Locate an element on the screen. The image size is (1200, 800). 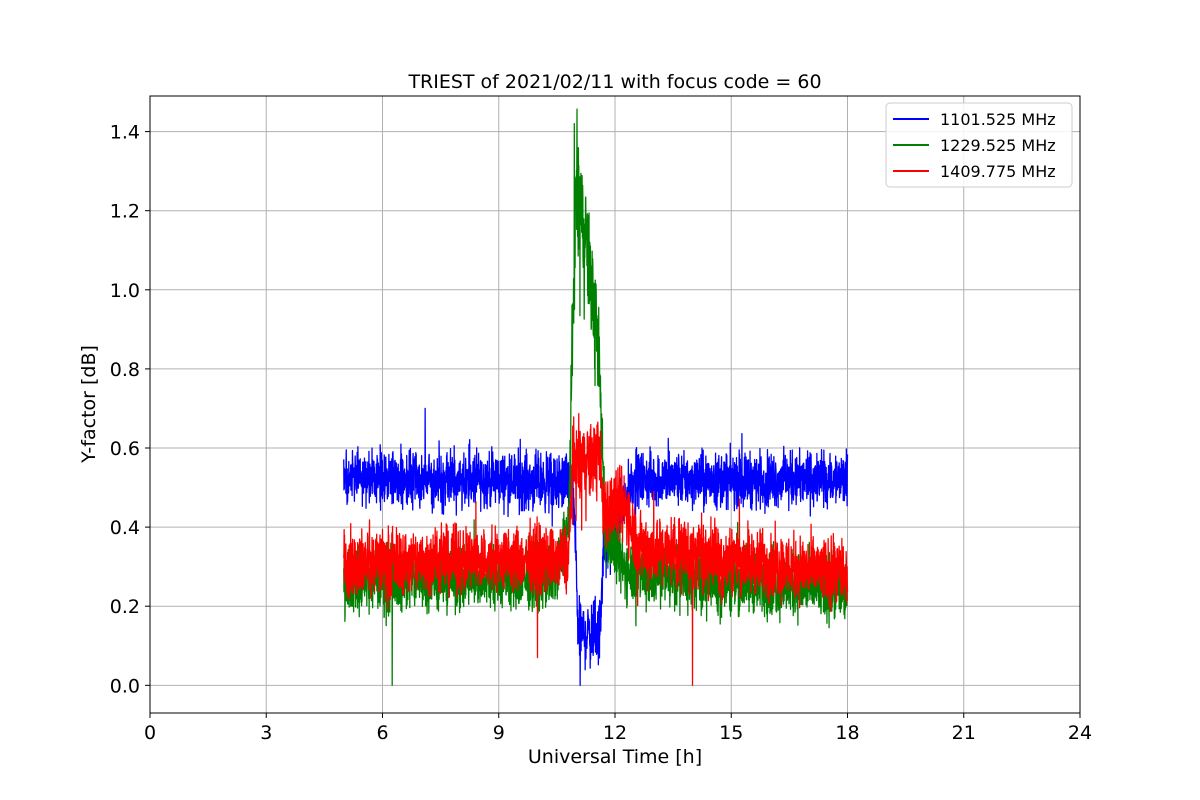
x-tick-label: 3 is located at coordinates (266, 733).